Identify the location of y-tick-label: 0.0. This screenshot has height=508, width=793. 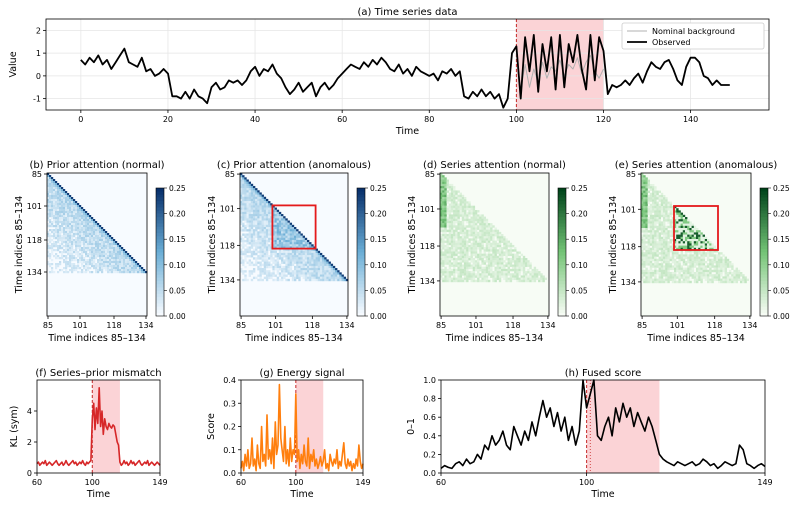
(229, 473).